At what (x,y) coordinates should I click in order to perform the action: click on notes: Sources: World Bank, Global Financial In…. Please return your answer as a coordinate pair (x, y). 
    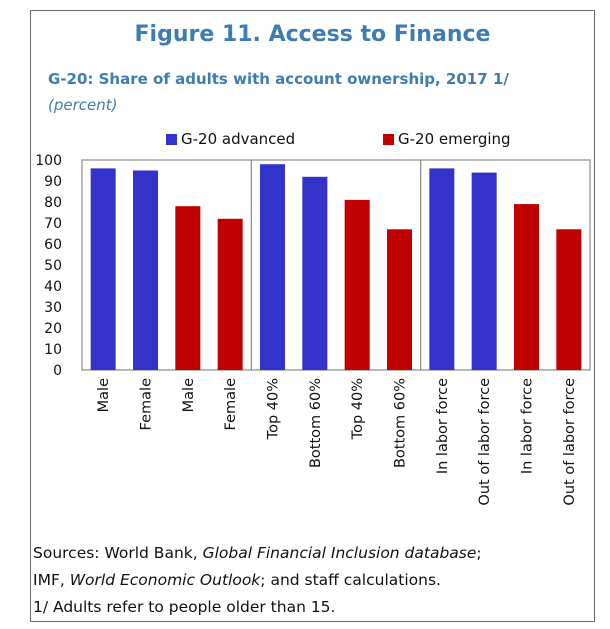
    Looking at the image, I should click on (311, 580).